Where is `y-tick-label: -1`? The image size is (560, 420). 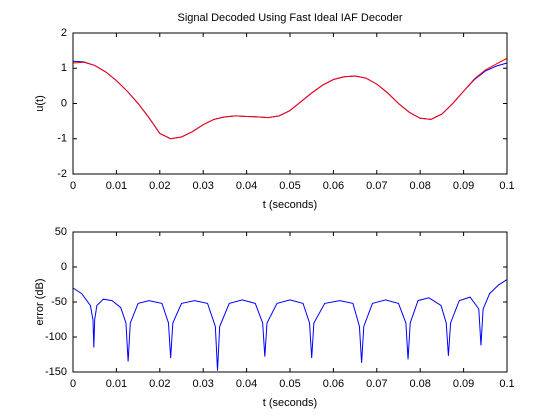 y-tick-label: -1 is located at coordinates (62, 139).